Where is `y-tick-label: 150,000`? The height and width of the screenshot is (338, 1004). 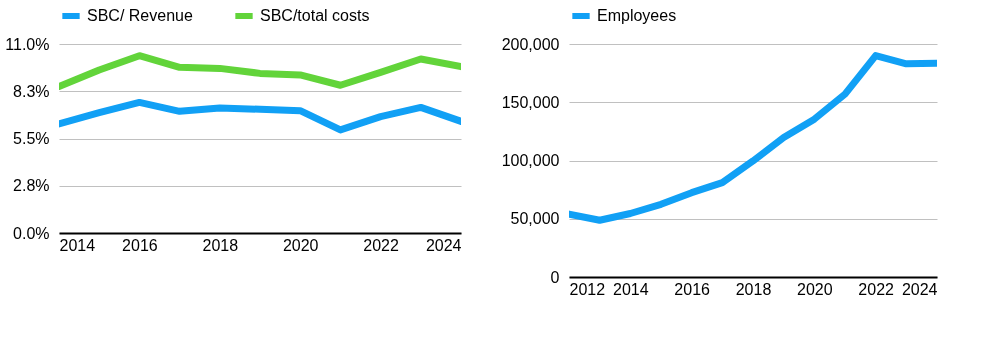
y-tick-label: 150,000 is located at coordinates (530, 102).